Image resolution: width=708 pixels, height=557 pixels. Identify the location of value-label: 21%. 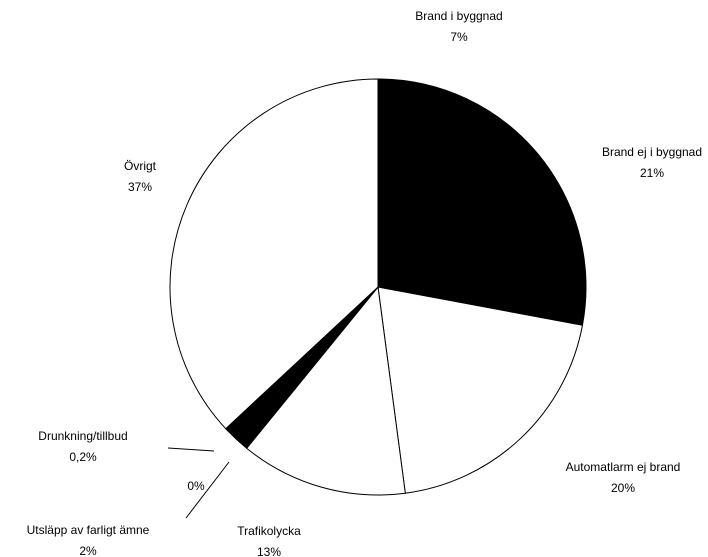
(652, 173).